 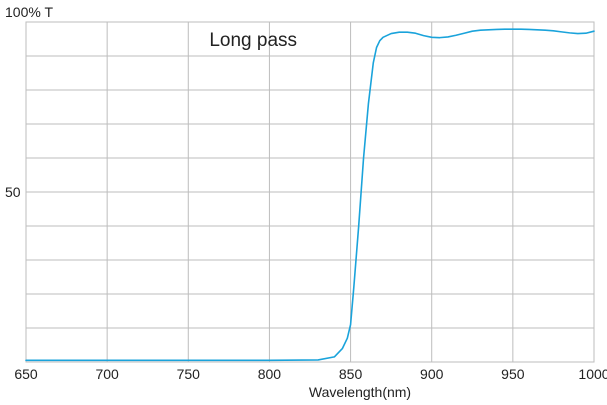 I want to click on annotations: Long pass, so click(x=253, y=40).